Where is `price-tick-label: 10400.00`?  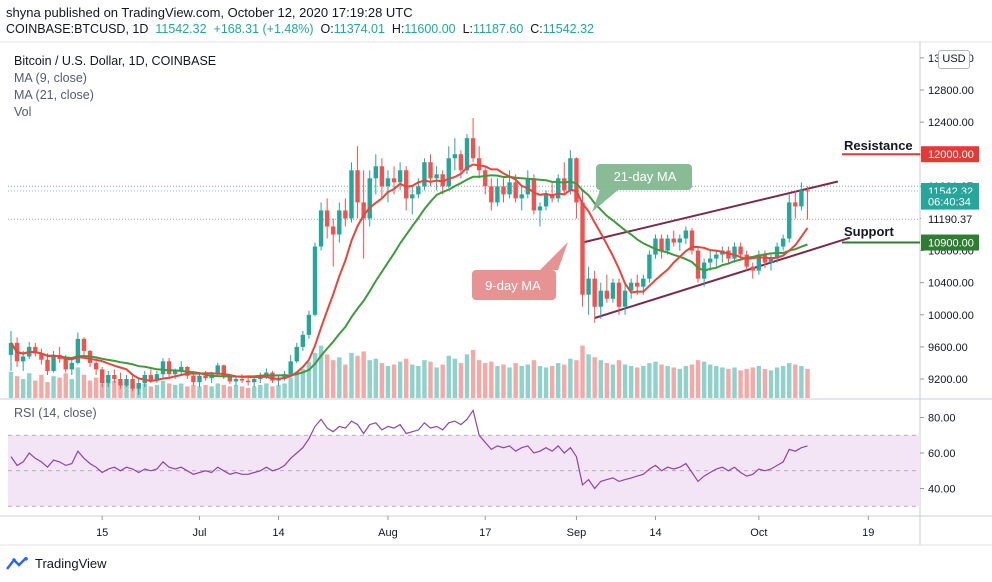 price-tick-label: 10400.00 is located at coordinates (951, 284).